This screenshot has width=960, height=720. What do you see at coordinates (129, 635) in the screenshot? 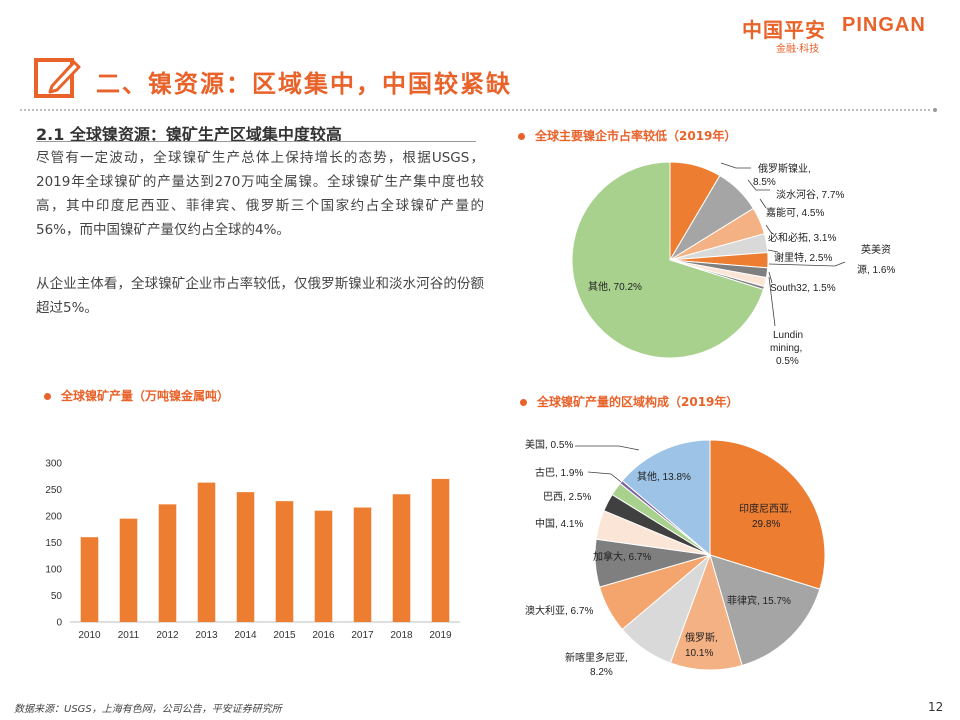
I see `x-tick-label-2011: 2011` at bounding box center [129, 635].